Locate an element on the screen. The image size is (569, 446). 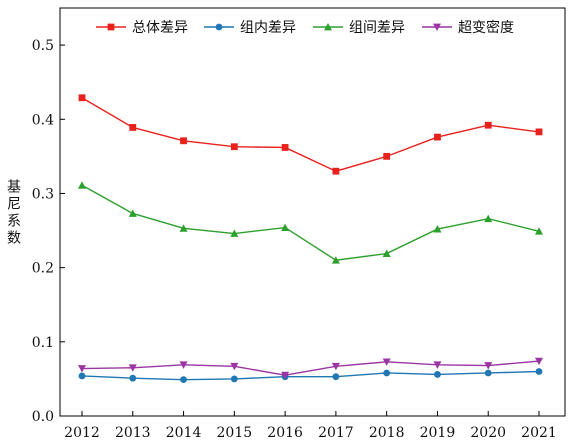
y-tick-label: 0.2 is located at coordinates (43, 269).